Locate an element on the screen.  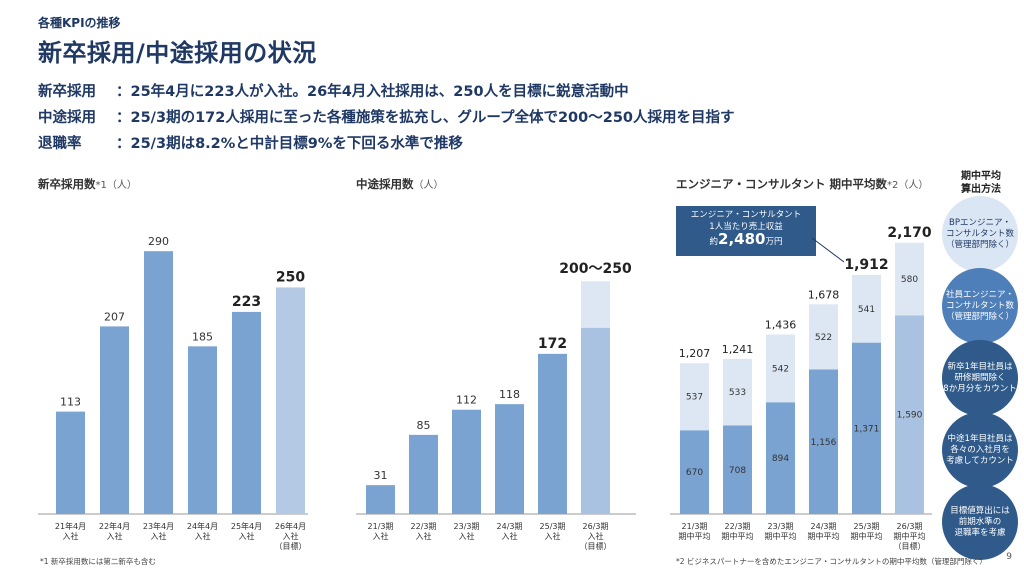
data-label: 207 is located at coordinates (114, 316).